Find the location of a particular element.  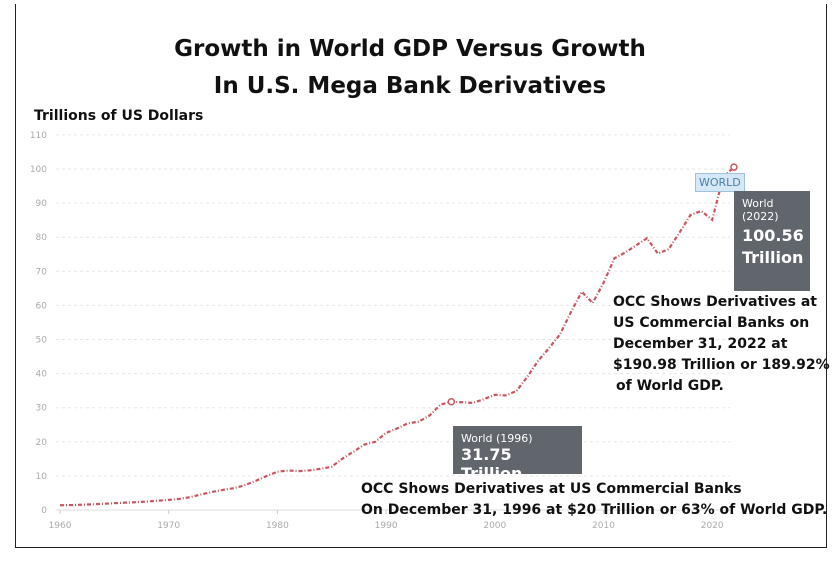

tooltip-1996-label: World (1996) is located at coordinates (497, 438).